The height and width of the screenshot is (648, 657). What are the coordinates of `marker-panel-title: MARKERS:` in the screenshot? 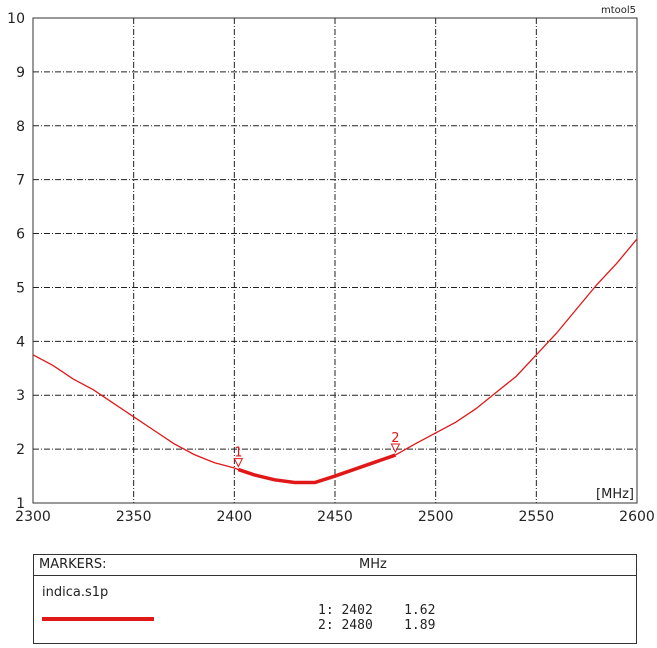 It's located at (73, 564).